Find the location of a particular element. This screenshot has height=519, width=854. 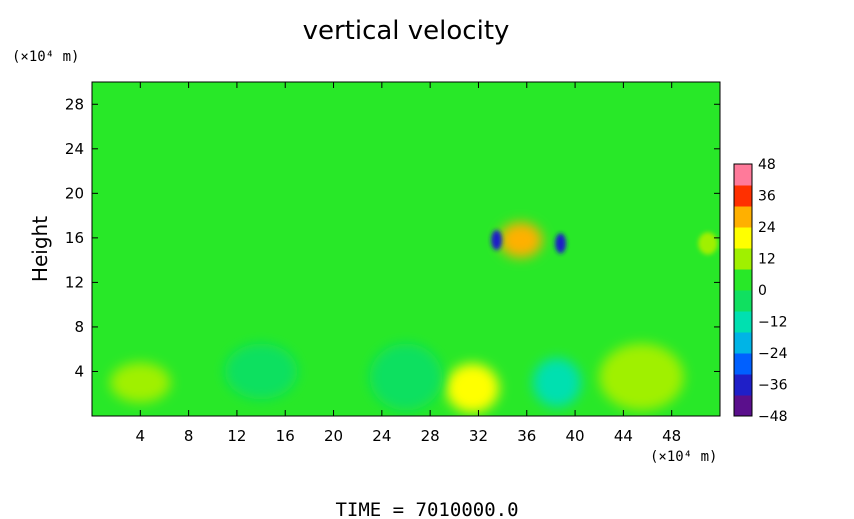

x-tick-label: 28 is located at coordinates (430, 436).